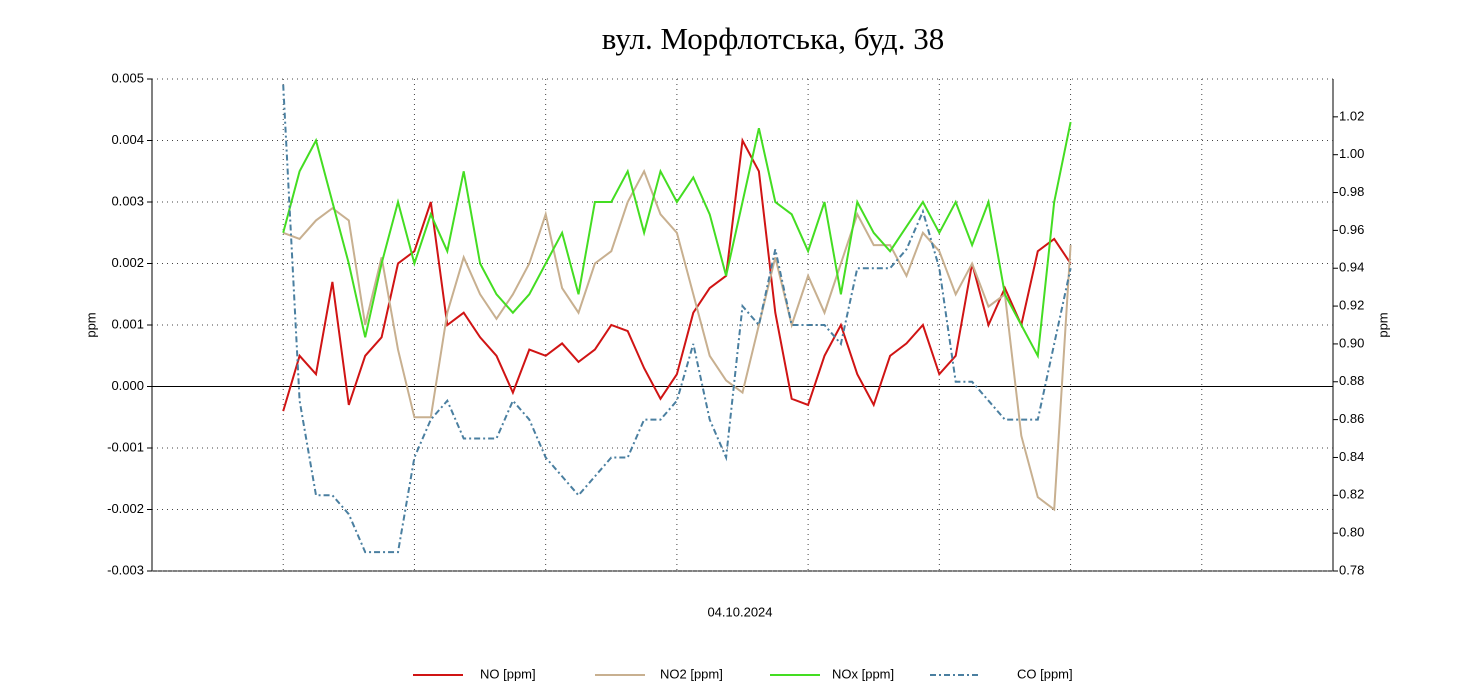 Image resolution: width=1471 pixels, height=697 pixels. Describe the element at coordinates (1351, 494) in the screenshot. I see `y2-tick-label: 0.82` at that location.